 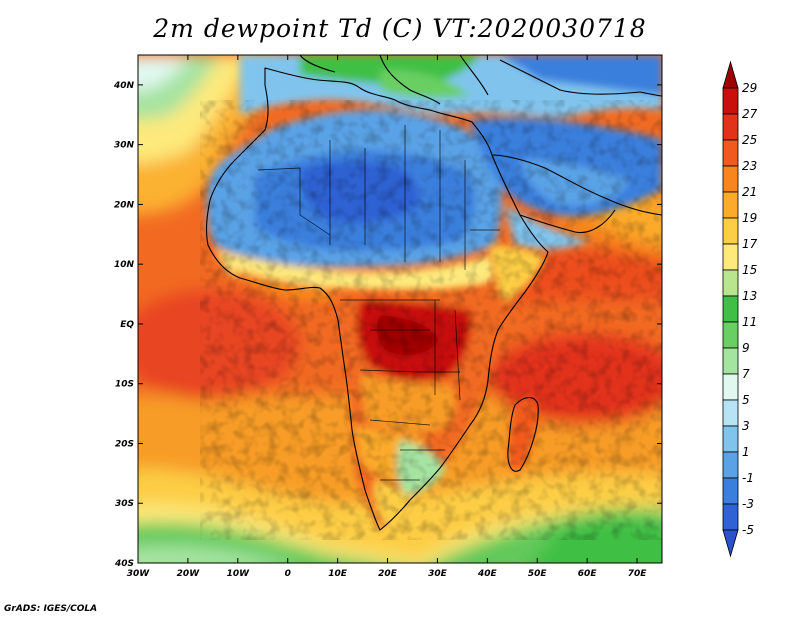 What do you see at coordinates (740, 309) in the screenshot?
I see `colorbar: 29 27 25 23 21 19 17 15 13 11 9 7 5 3 1 -1 -3 -5` at bounding box center [740, 309].